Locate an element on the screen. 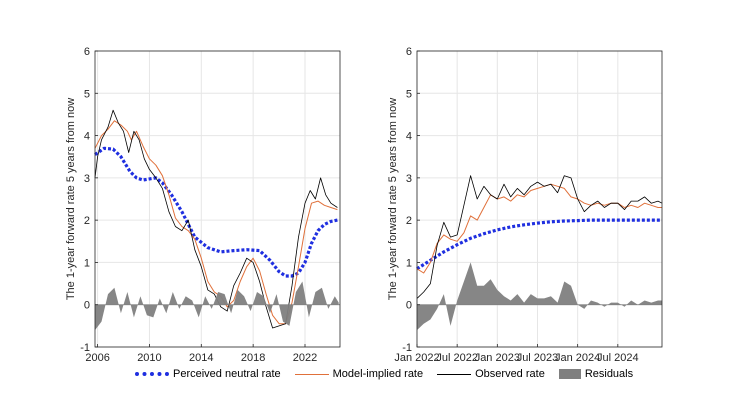 Image resolution: width=730 pixels, height=415 pixels. legend-item-residuals: Residuals is located at coordinates (596, 374).